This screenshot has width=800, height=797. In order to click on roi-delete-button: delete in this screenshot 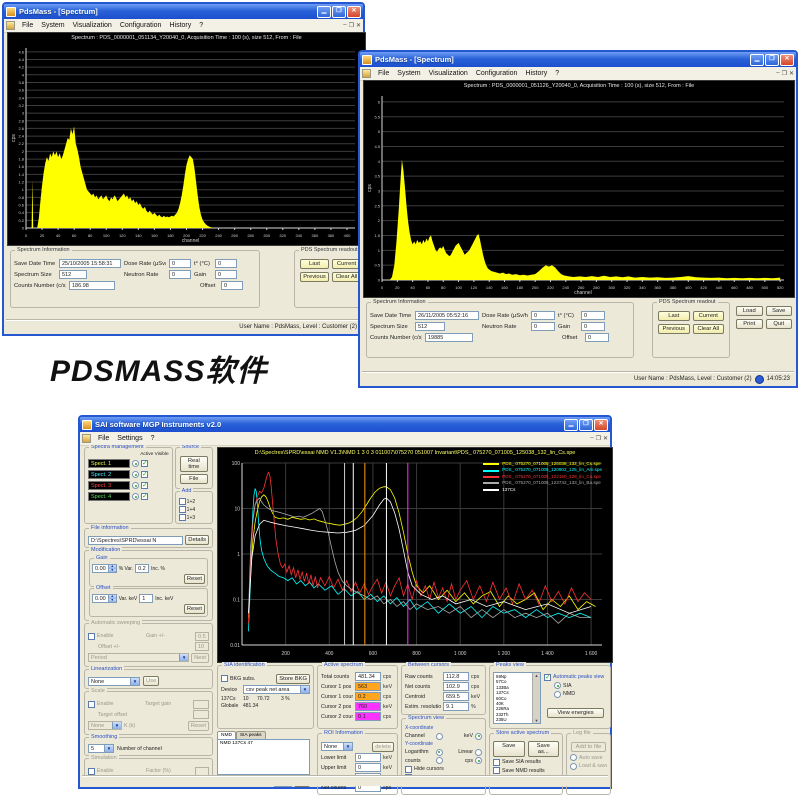, I will do `click(383, 746)`.